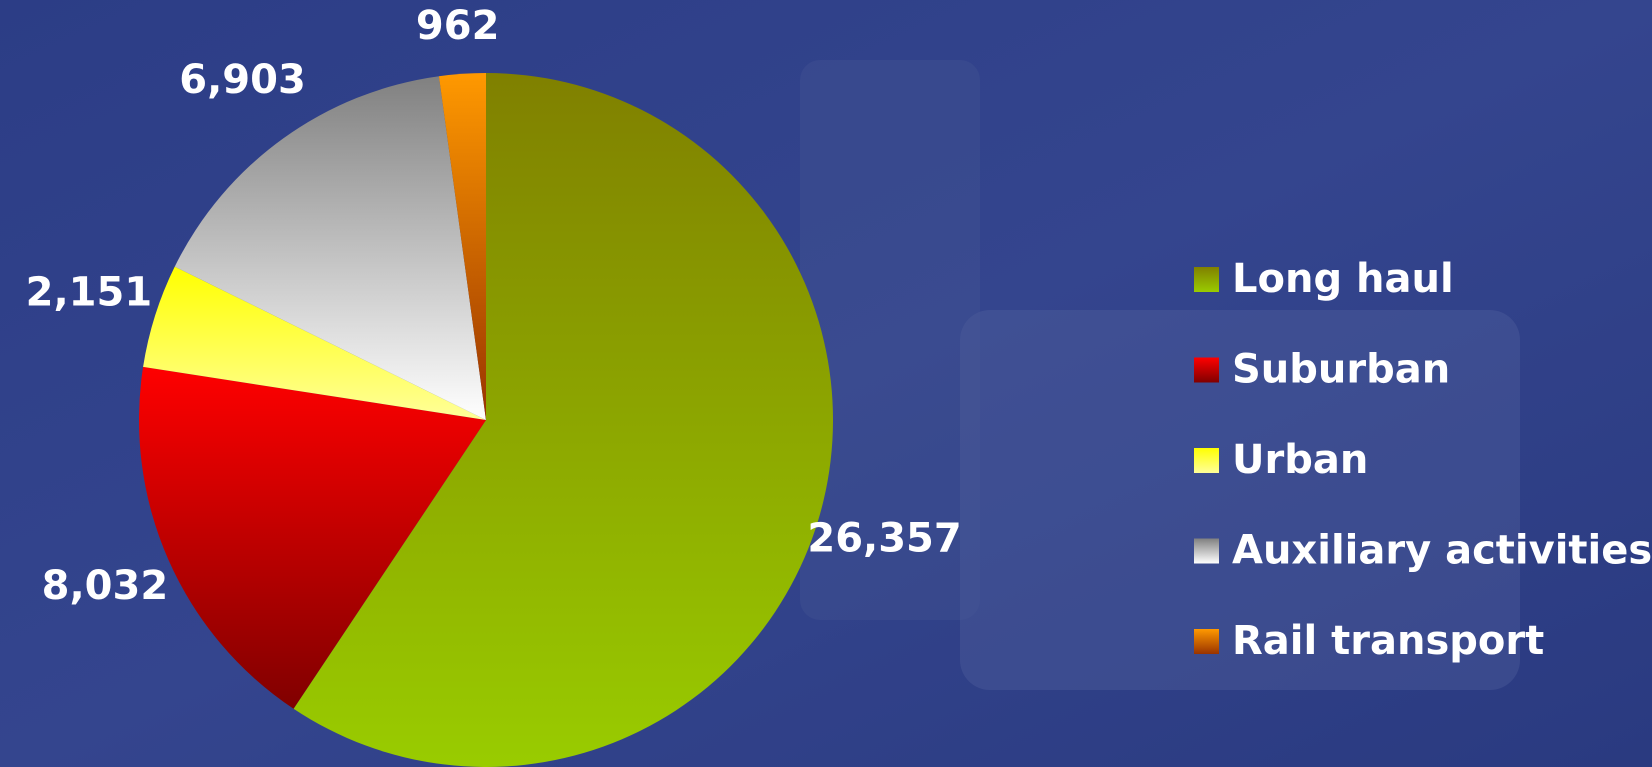 This screenshot has width=1652, height=767. What do you see at coordinates (1442, 551) in the screenshot?
I see `legend-label: Auxiliary activities` at bounding box center [1442, 551].